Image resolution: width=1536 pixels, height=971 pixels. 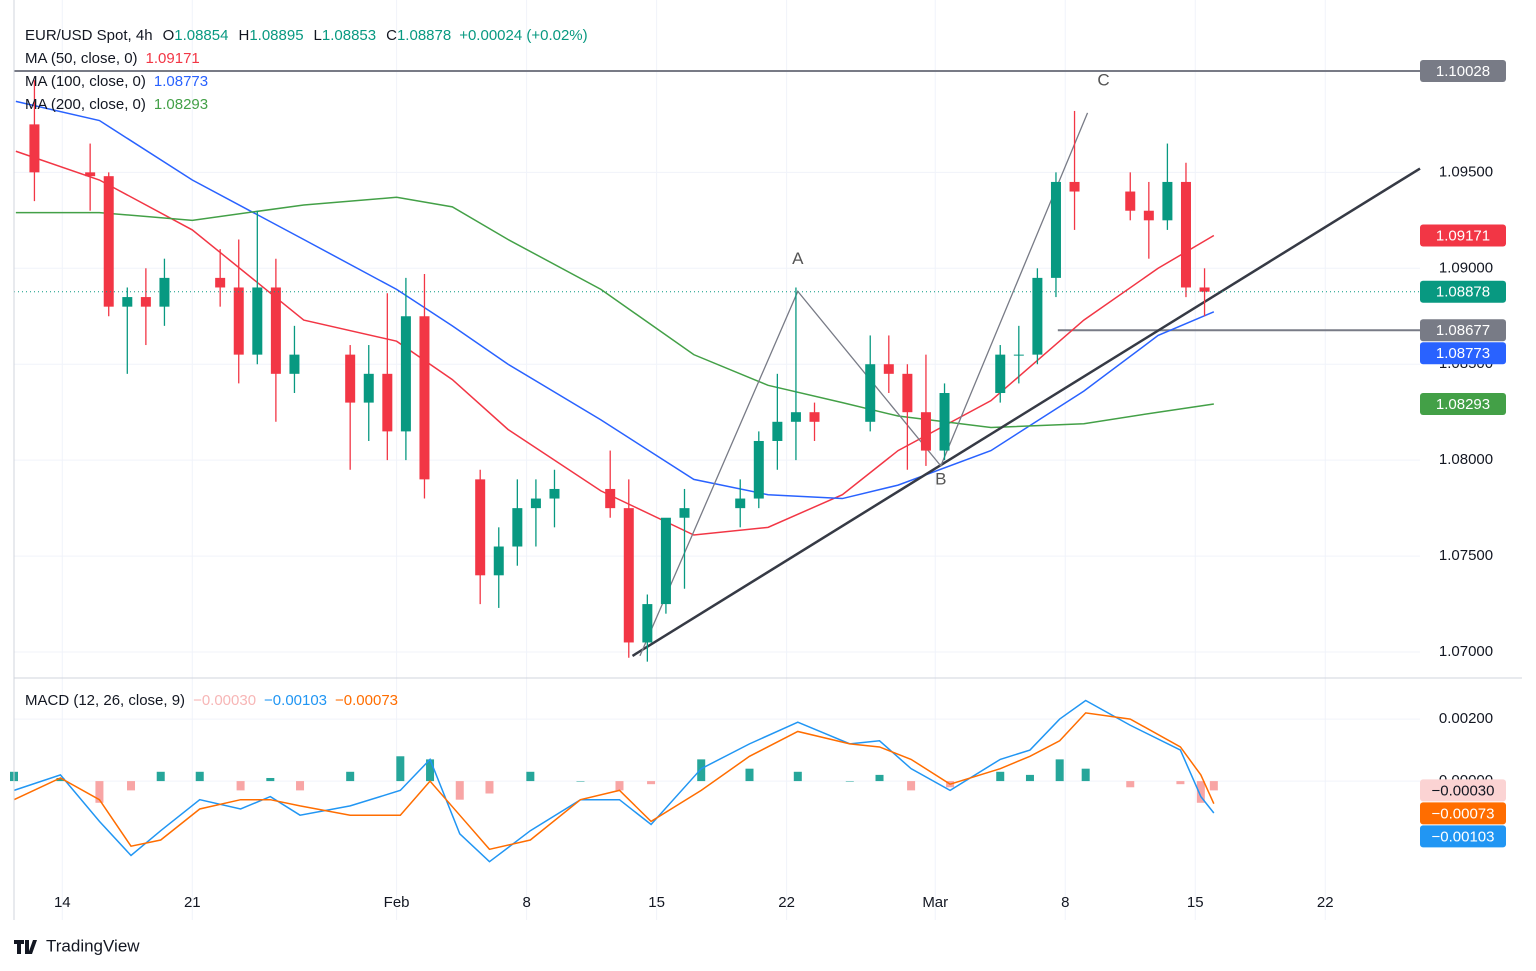 I want to click on price-tag-label: −0.00073, so click(x=1463, y=813).